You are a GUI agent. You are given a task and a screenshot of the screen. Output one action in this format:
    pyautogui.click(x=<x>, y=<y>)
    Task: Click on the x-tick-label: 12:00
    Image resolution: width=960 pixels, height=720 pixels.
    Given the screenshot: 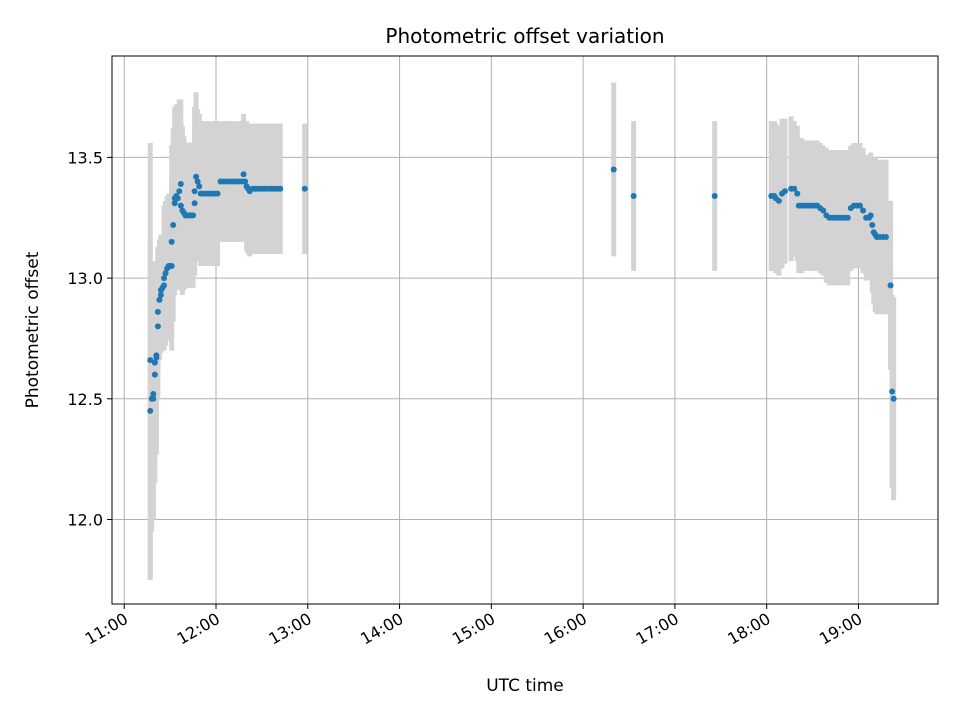 What is the action you would take?
    pyautogui.click(x=198, y=629)
    